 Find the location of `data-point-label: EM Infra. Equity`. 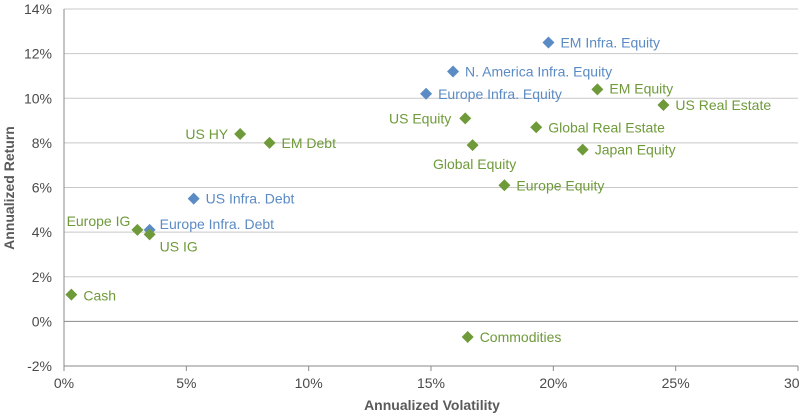

data-point-label: EM Infra. Equity is located at coordinates (610, 42).